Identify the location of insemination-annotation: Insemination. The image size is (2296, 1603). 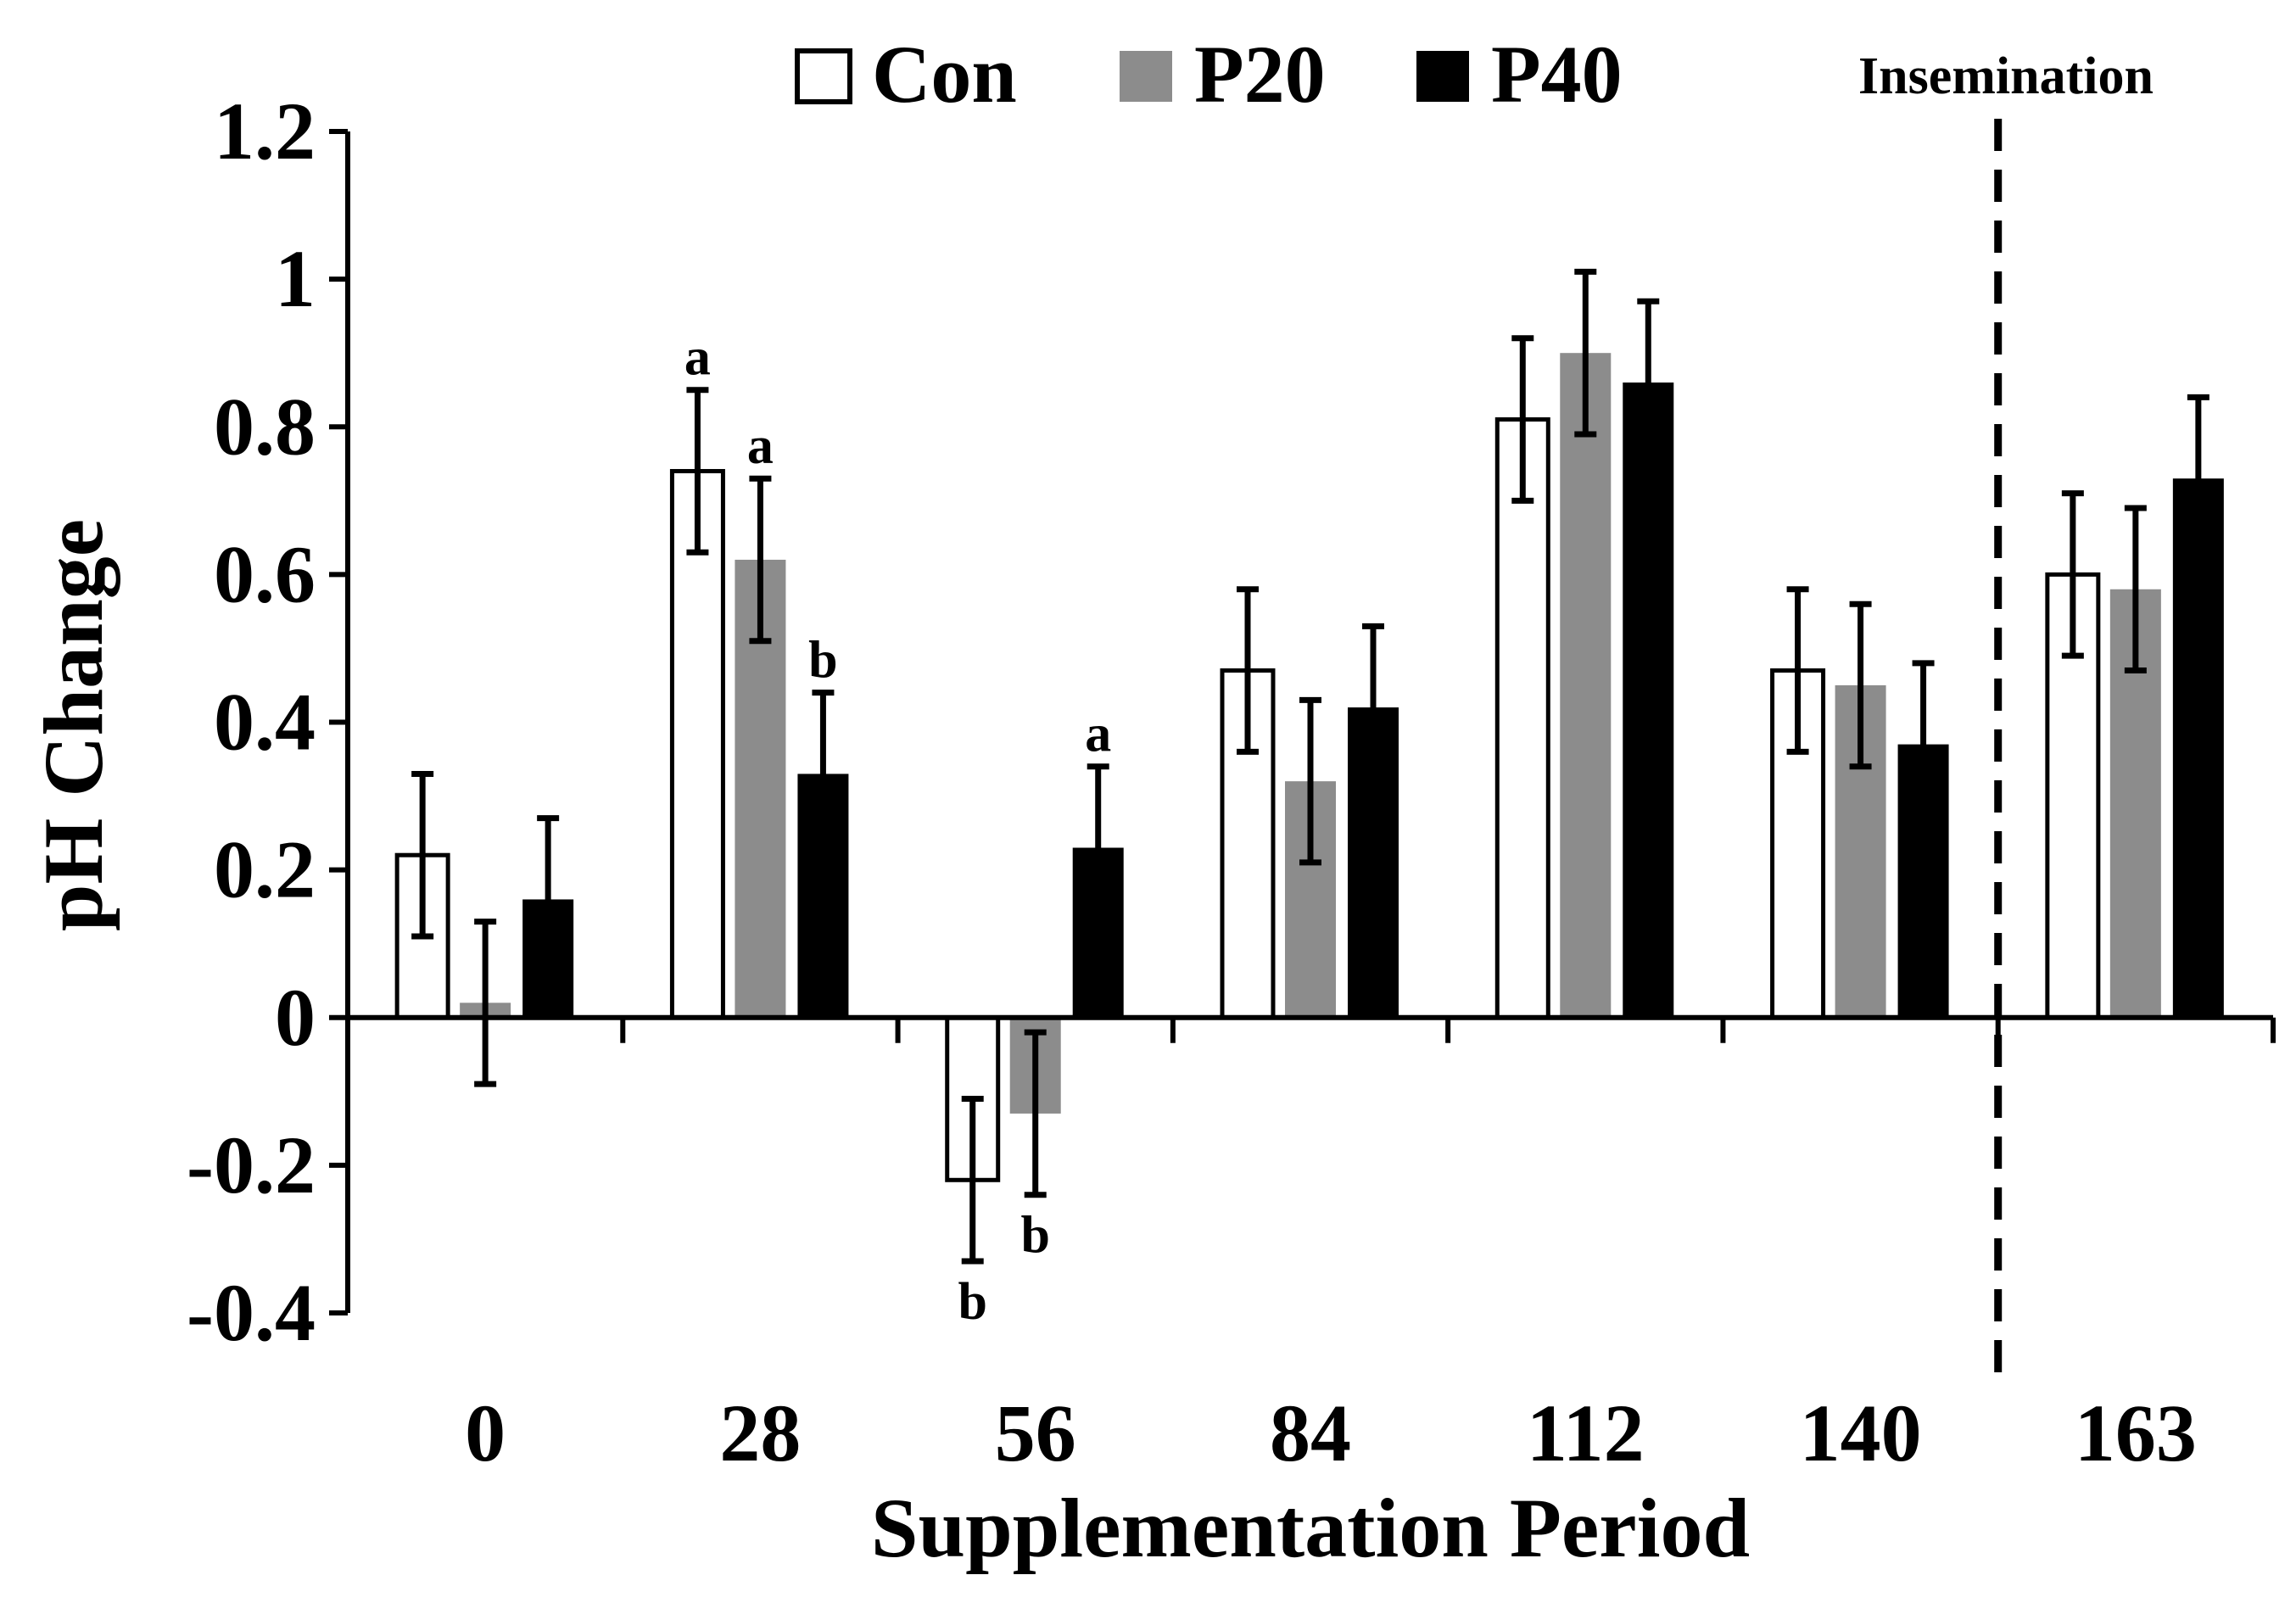
(2006, 714).